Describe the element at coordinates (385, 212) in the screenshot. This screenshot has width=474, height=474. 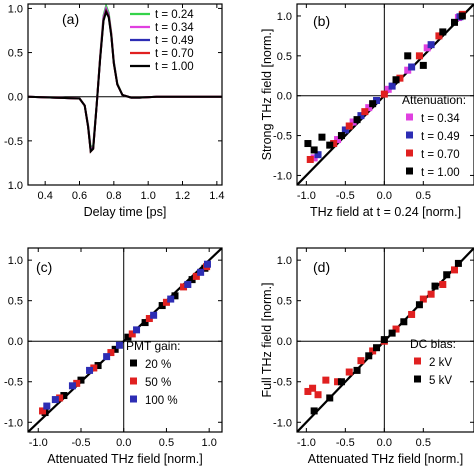
I see `x-axis-label: THz field at t = 0.24 [norm.]` at that location.